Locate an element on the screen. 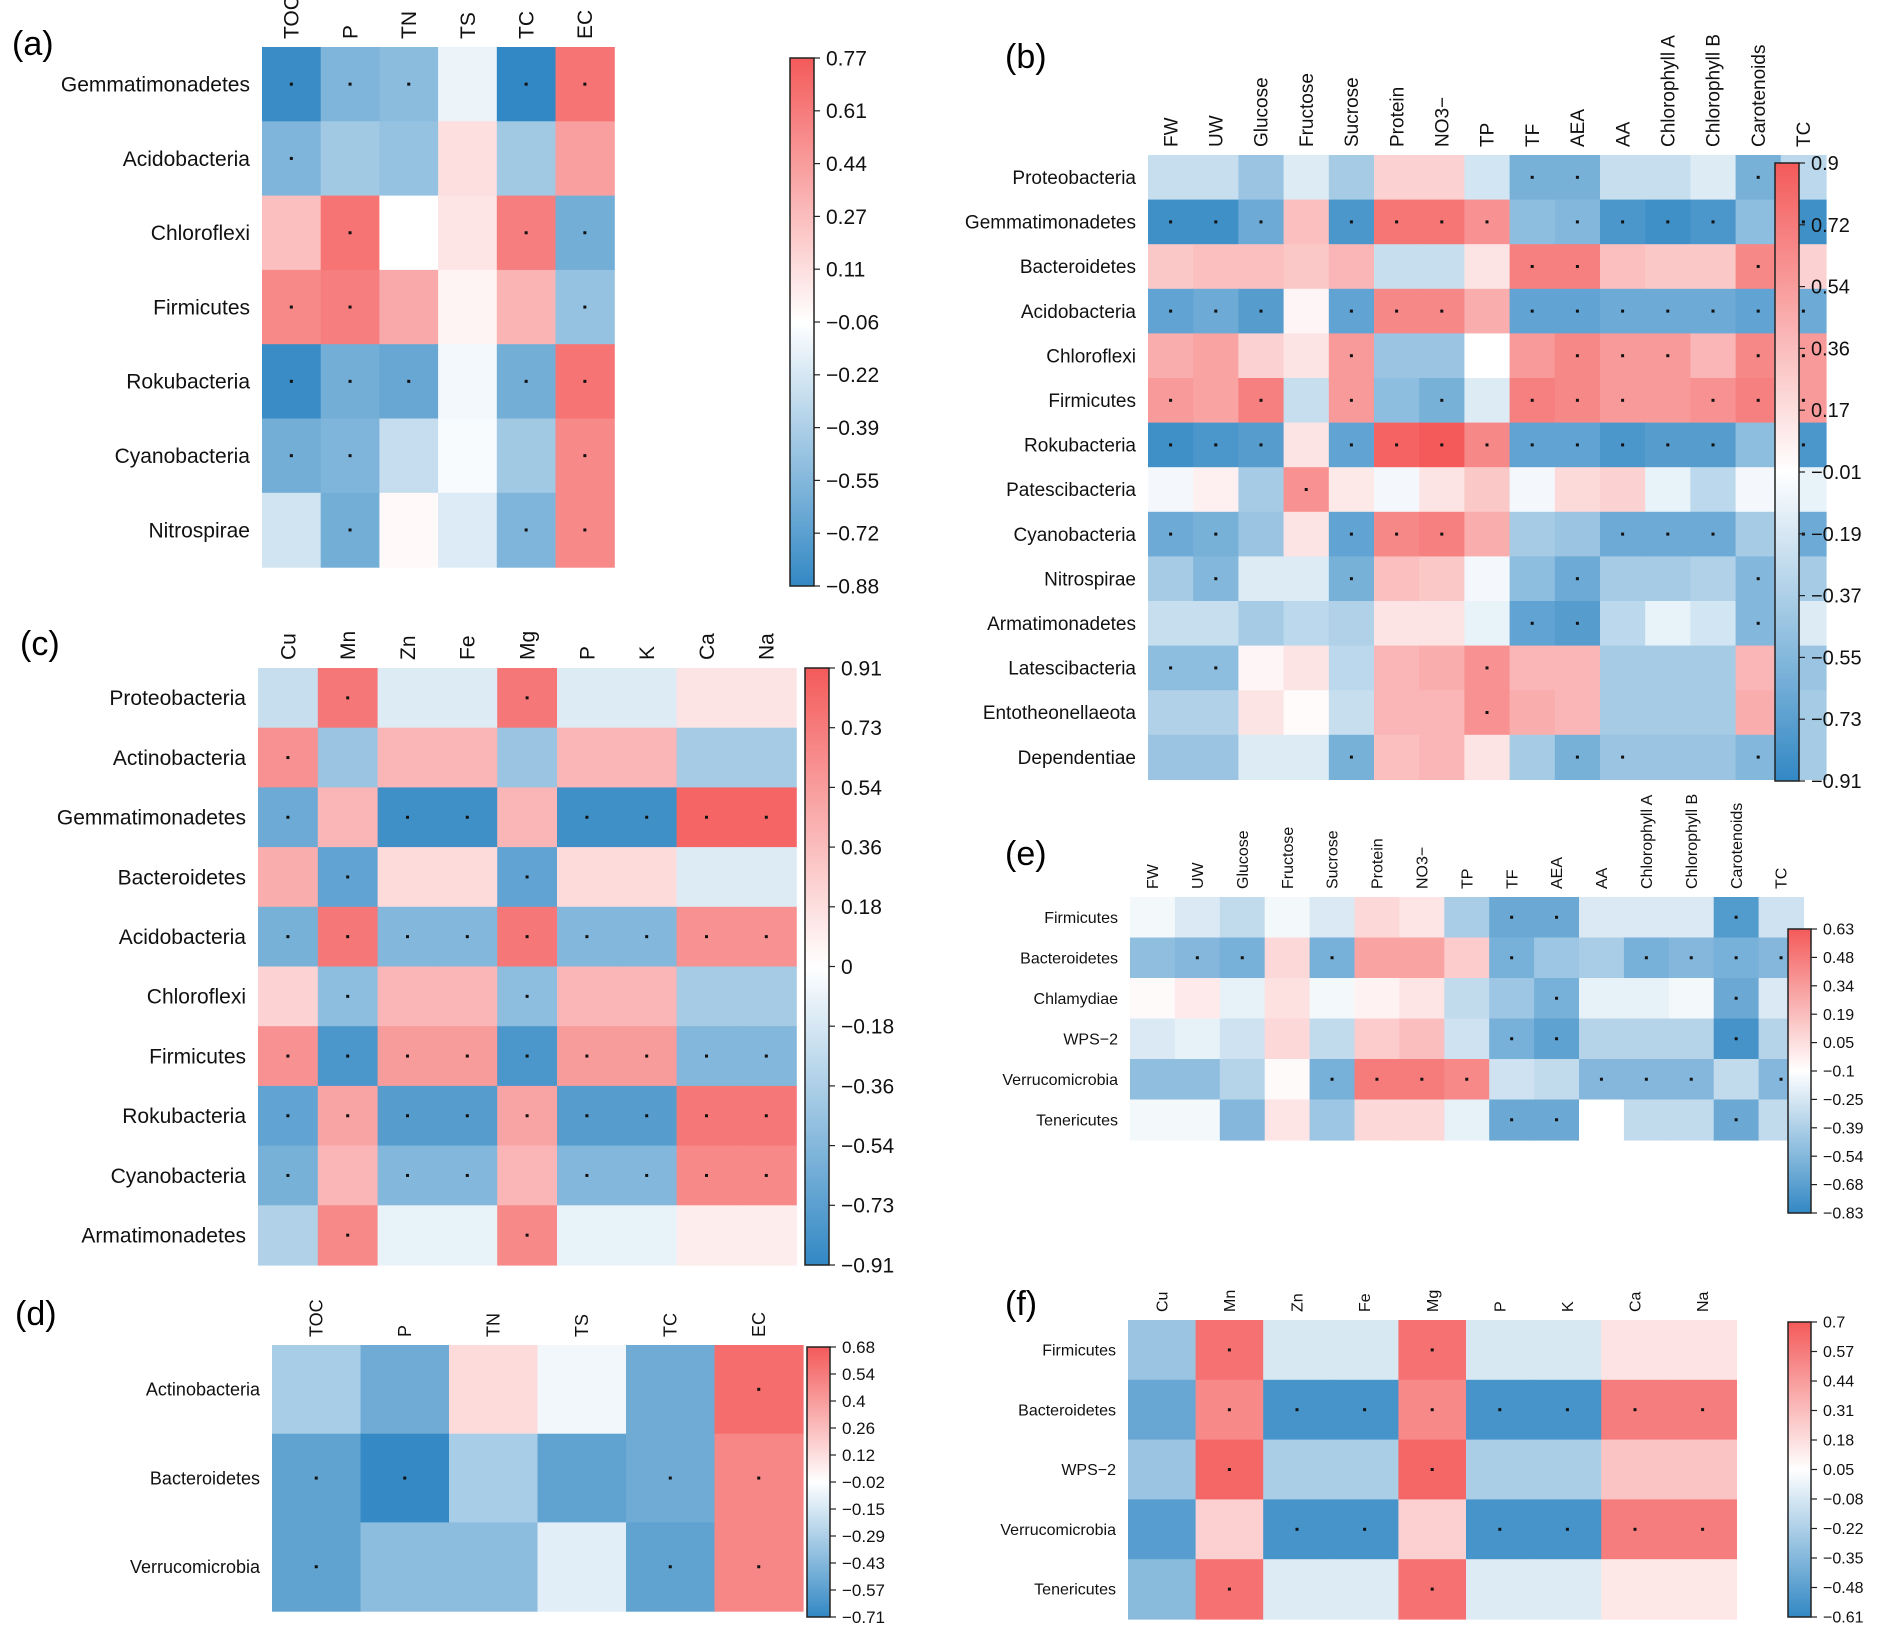 The image size is (1902, 1630). column-label: AA is located at coordinates (1602, 878).